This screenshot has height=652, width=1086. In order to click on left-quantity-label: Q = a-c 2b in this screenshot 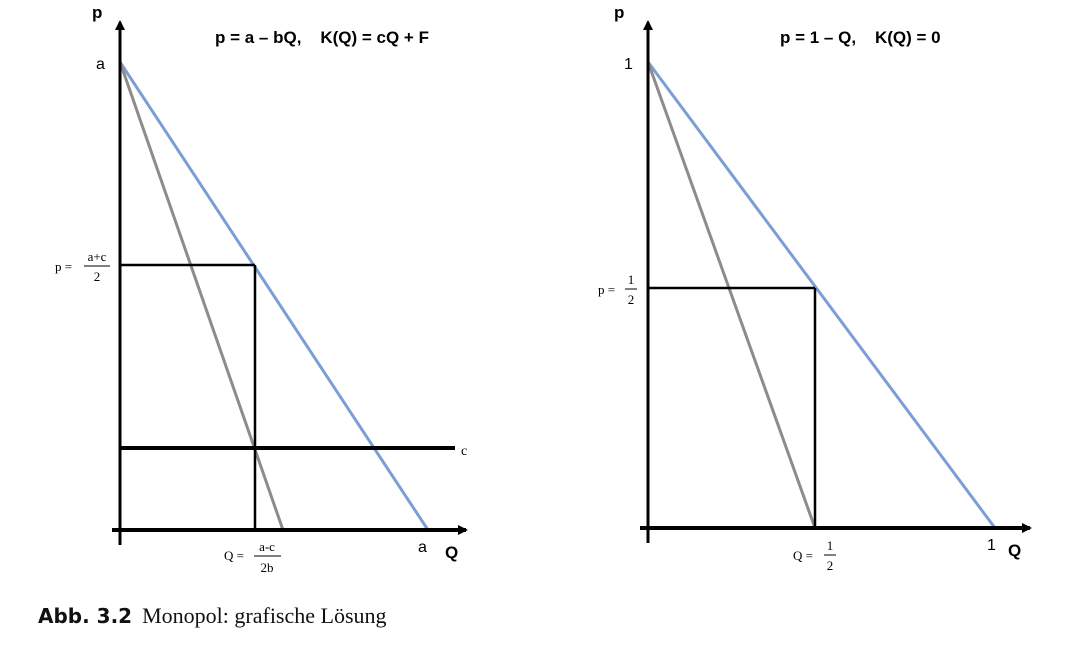, I will do `click(252, 557)`.